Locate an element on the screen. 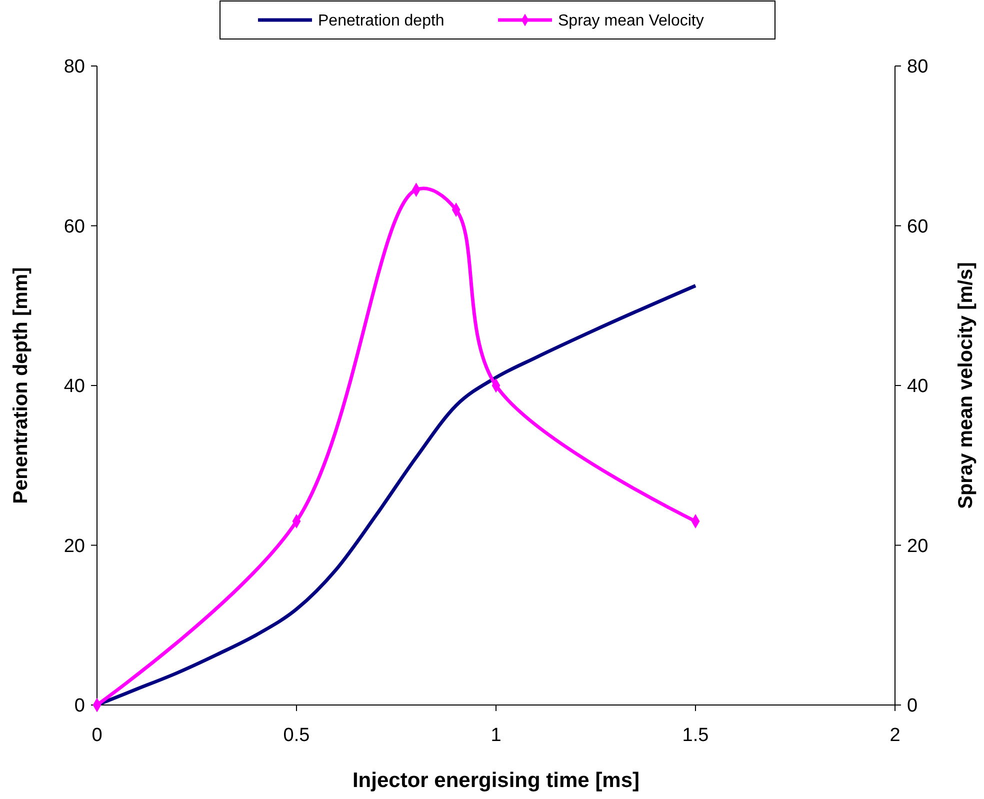 This screenshot has height=799, width=984. x-tick-label: 1 is located at coordinates (496, 735).